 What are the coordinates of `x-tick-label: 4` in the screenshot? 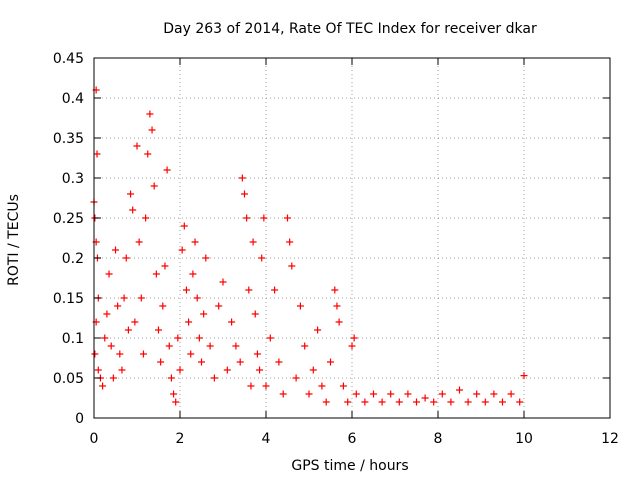 It's located at (266, 439).